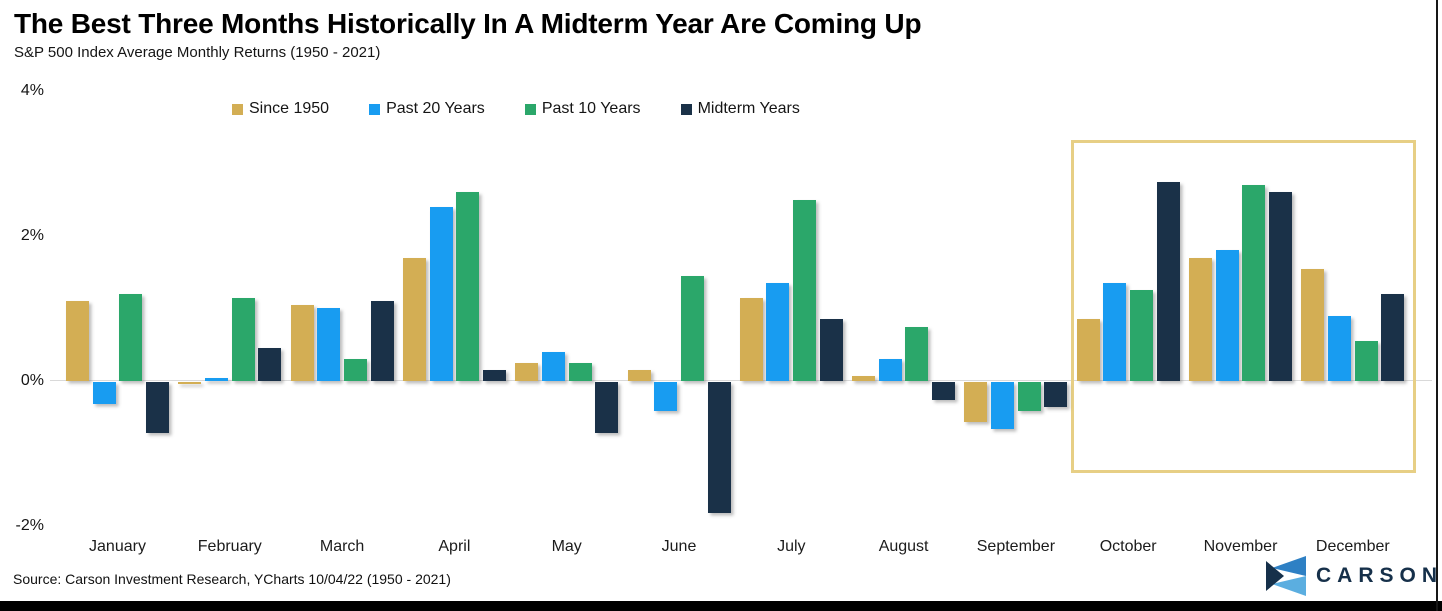  I want to click on legend-item-since-1950: Since 1950, so click(280, 109).